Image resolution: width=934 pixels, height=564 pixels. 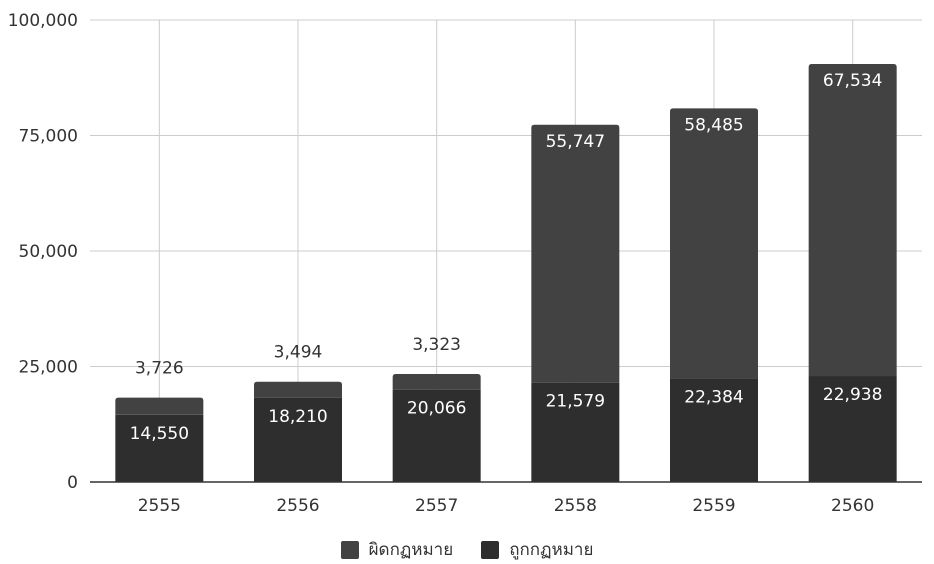 I want to click on legend-item-legal: ถูกกฏหมาย, so click(x=537, y=549).